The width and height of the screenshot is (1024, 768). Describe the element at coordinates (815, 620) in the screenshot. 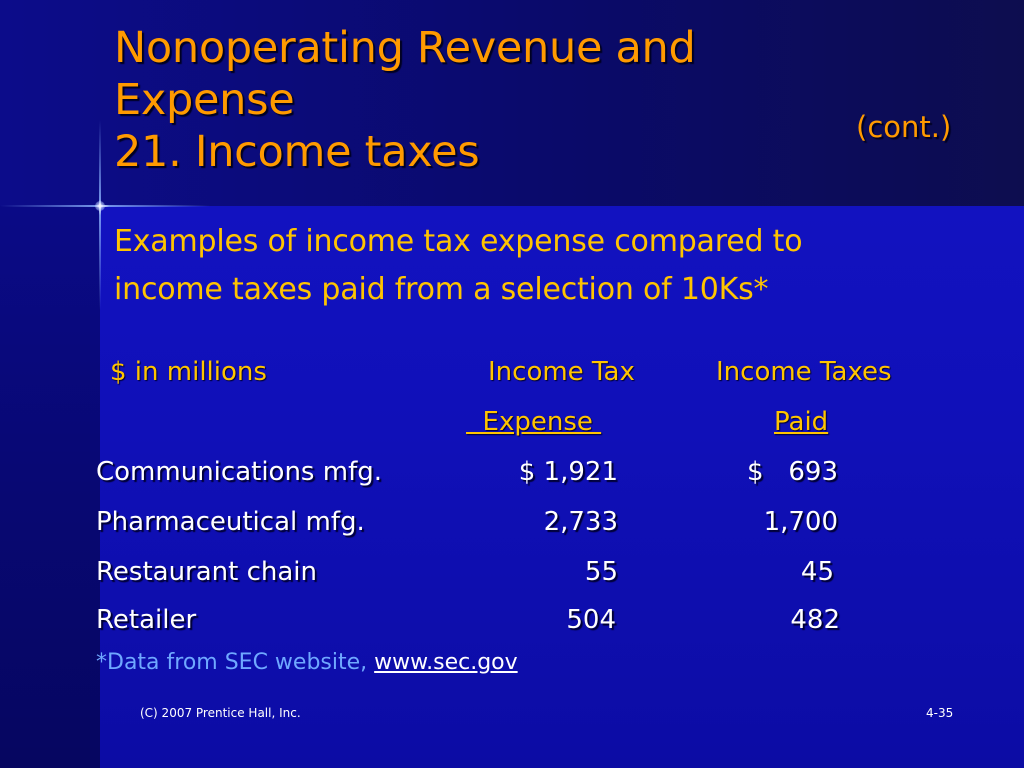

I see `row-paid-retailer: 482` at that location.